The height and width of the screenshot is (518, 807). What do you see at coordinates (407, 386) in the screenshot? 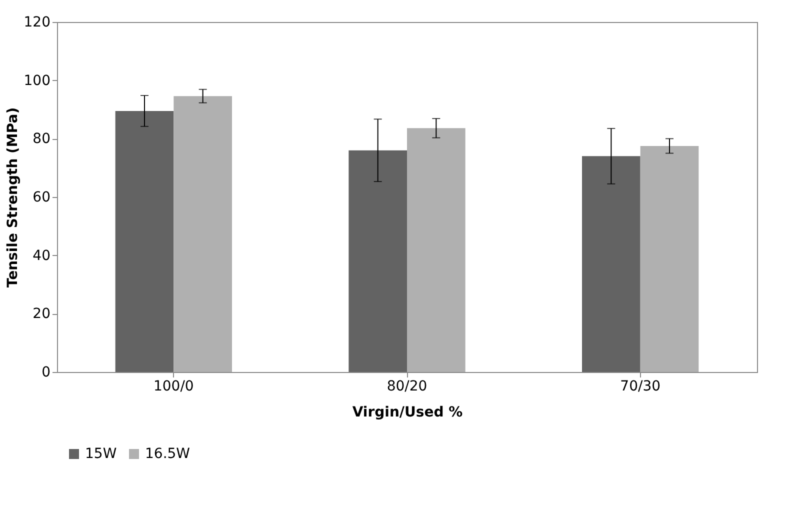
I see `x-tick-label: 80/20` at bounding box center [407, 386].